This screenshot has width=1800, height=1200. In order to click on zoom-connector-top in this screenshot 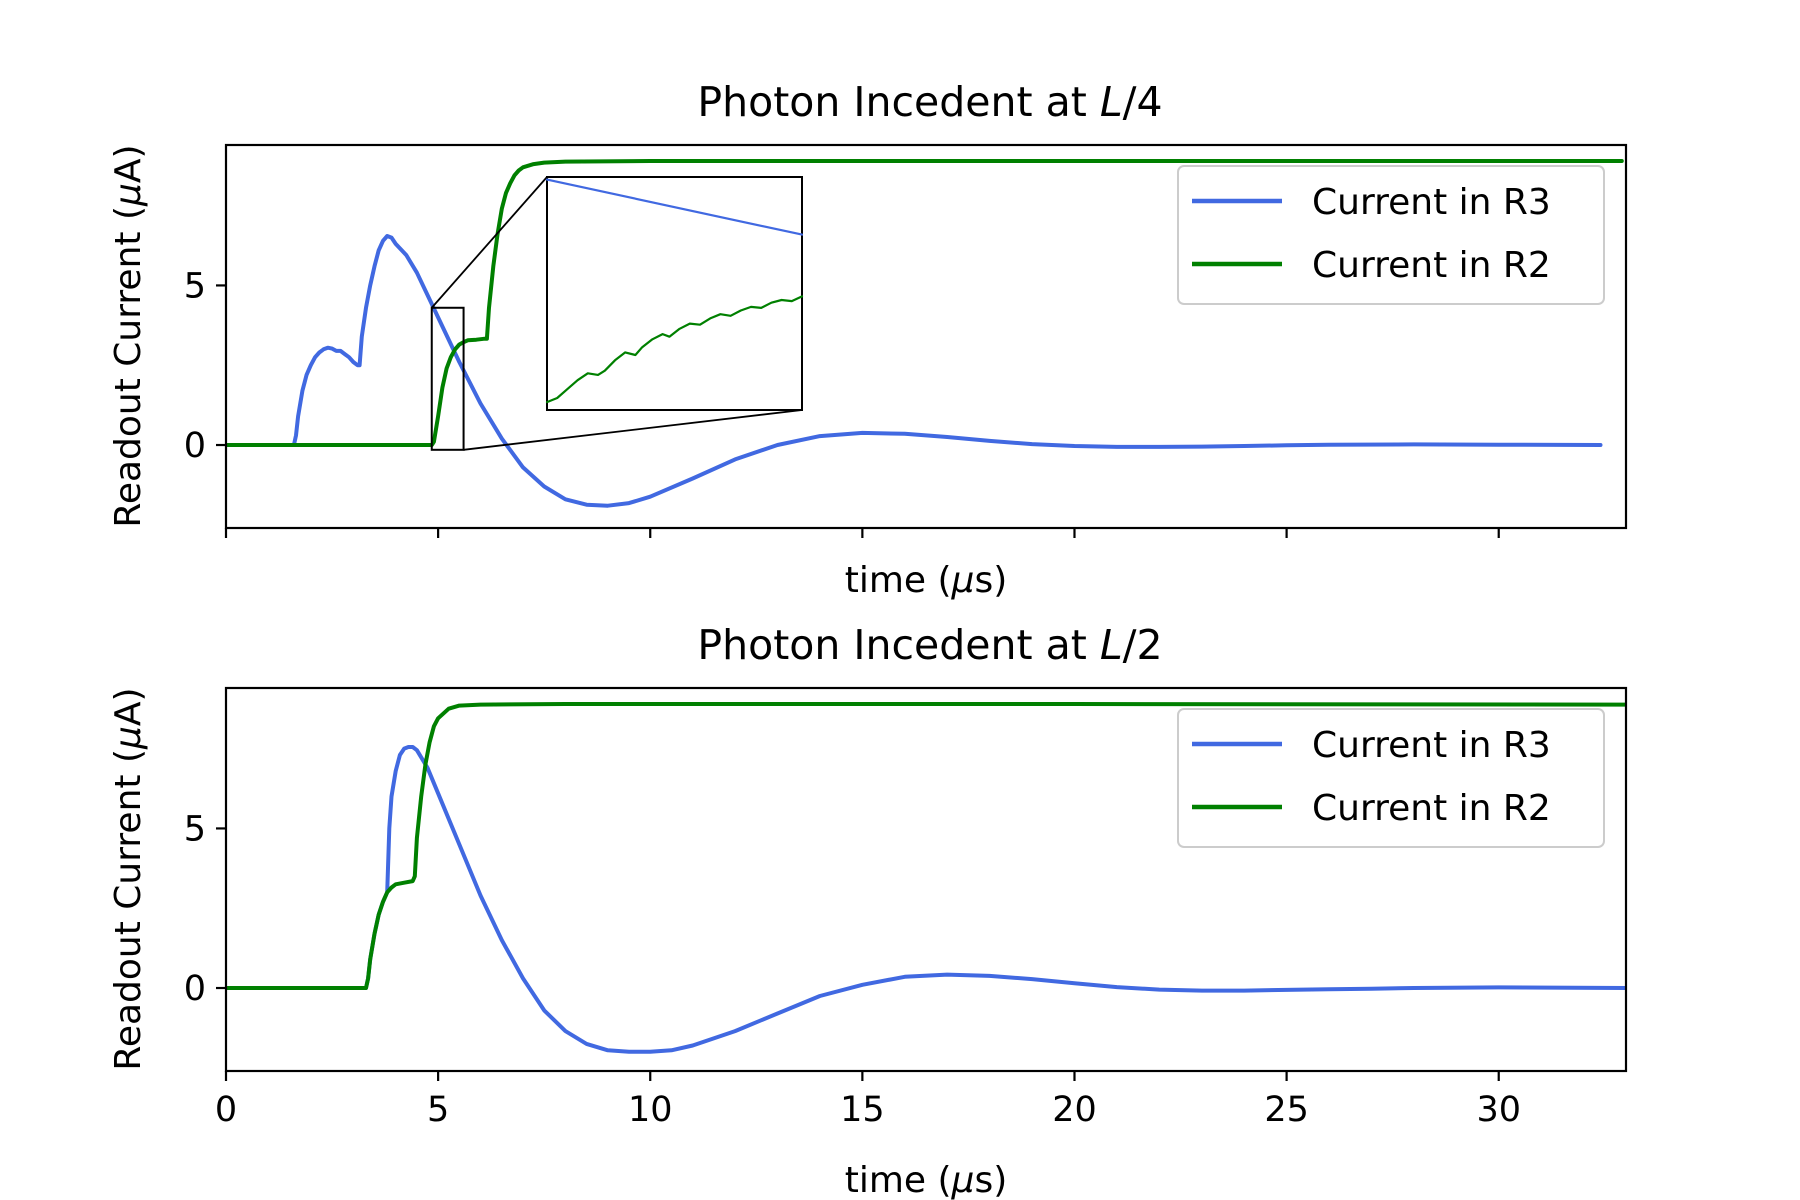, I will do `click(489, 242)`.